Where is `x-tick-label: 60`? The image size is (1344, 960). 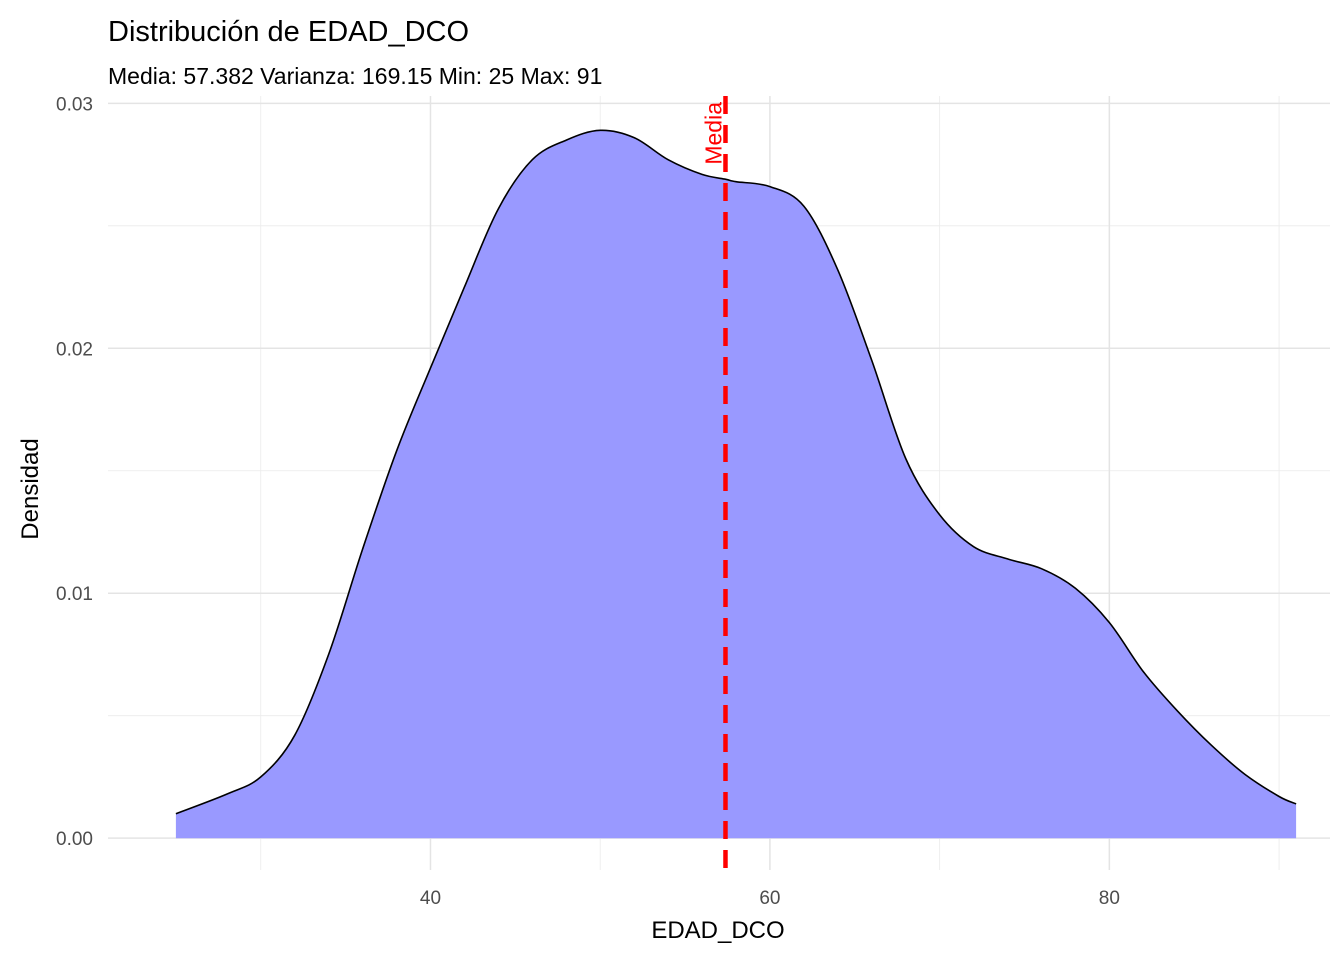
x-tick-label: 60 is located at coordinates (769, 898).